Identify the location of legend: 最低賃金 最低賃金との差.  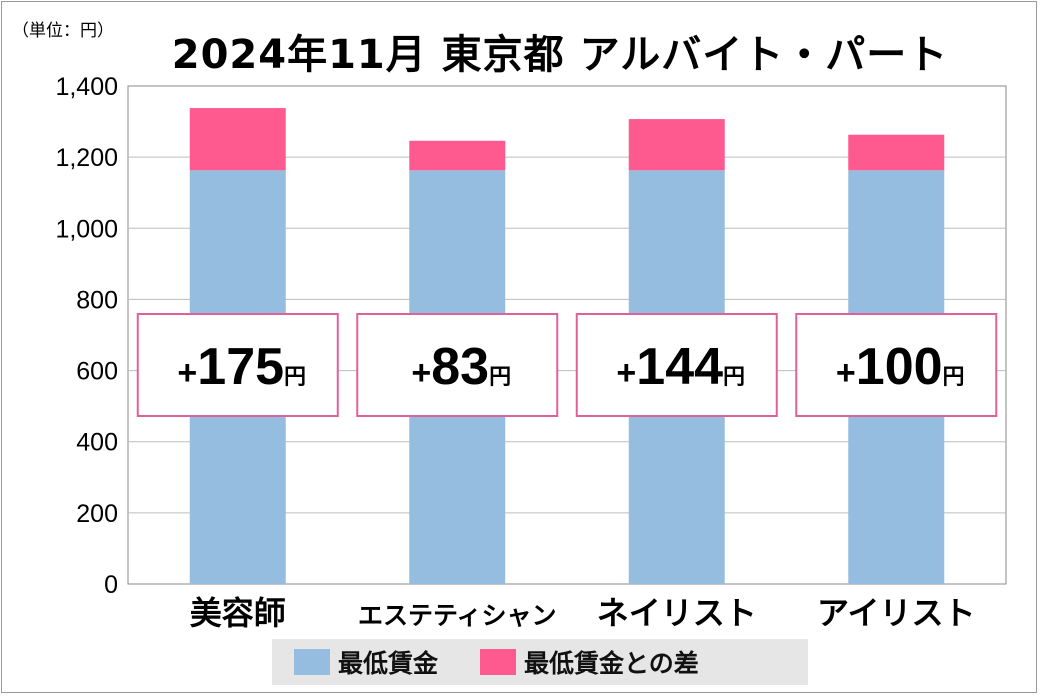
(540, 662).